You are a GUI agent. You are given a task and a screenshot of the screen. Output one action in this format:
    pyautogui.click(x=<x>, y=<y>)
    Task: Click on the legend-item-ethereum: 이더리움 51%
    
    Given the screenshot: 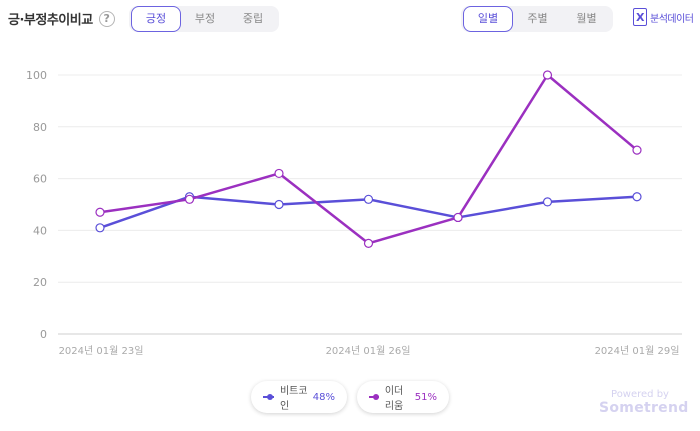 What is the action you would take?
    pyautogui.click(x=403, y=397)
    